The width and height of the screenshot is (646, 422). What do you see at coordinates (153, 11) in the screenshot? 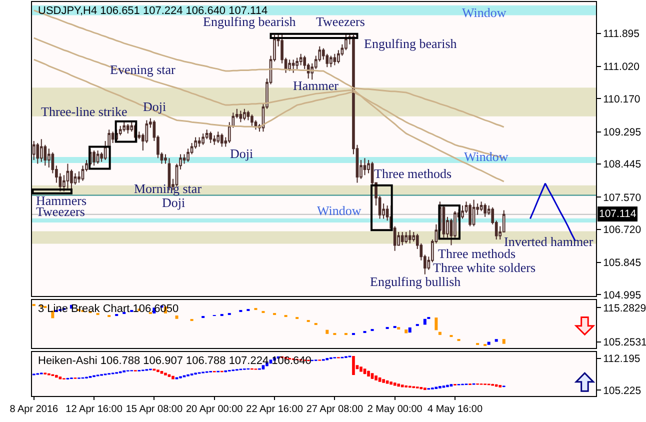
I see `chart-title: USDJPY,H4 106.651 107.224 106.640 107.114` at bounding box center [153, 11].